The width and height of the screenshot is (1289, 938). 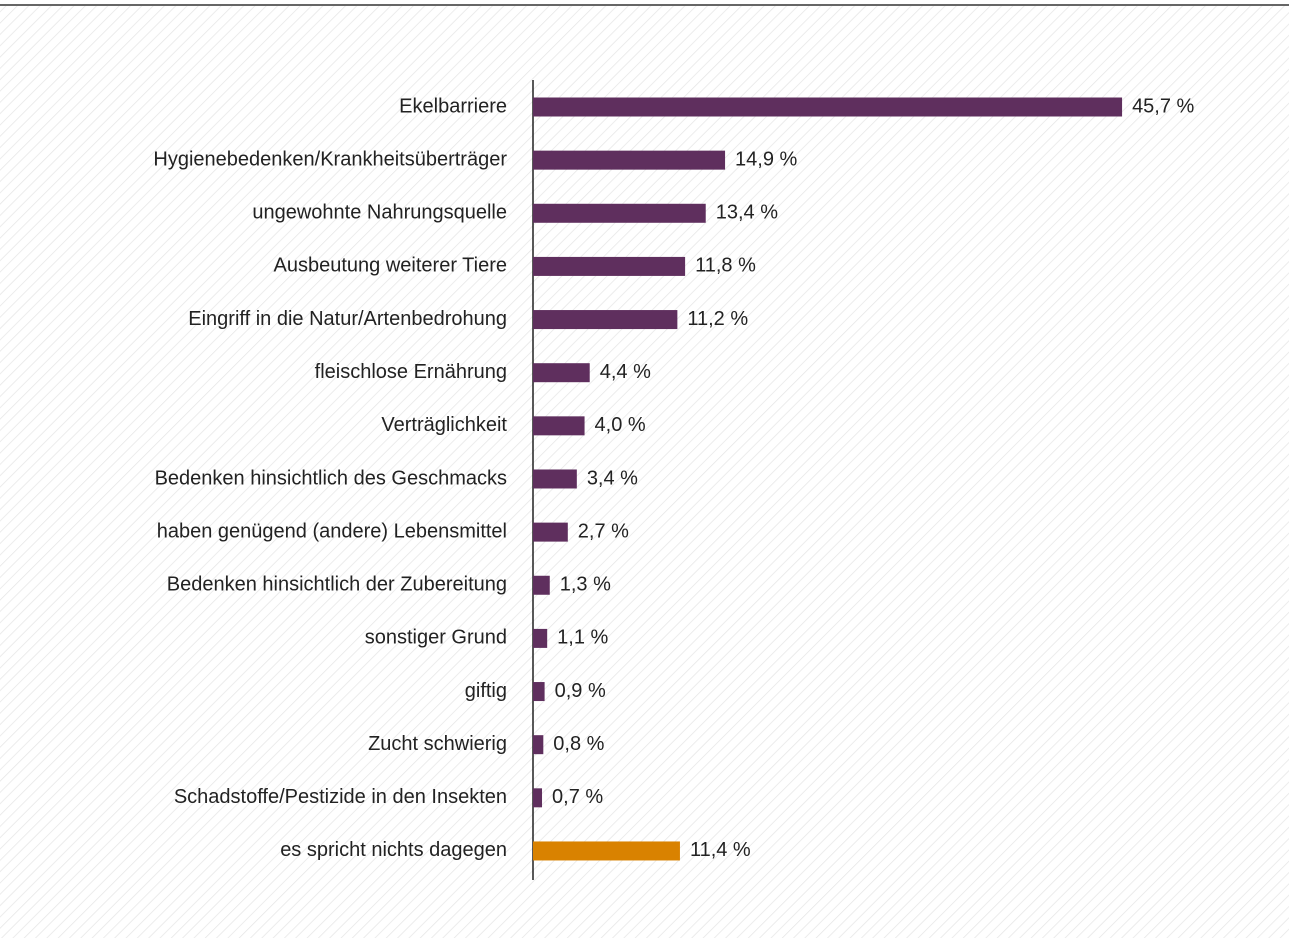 What do you see at coordinates (603, 531) in the screenshot?
I see `value-label: 2,7 %` at bounding box center [603, 531].